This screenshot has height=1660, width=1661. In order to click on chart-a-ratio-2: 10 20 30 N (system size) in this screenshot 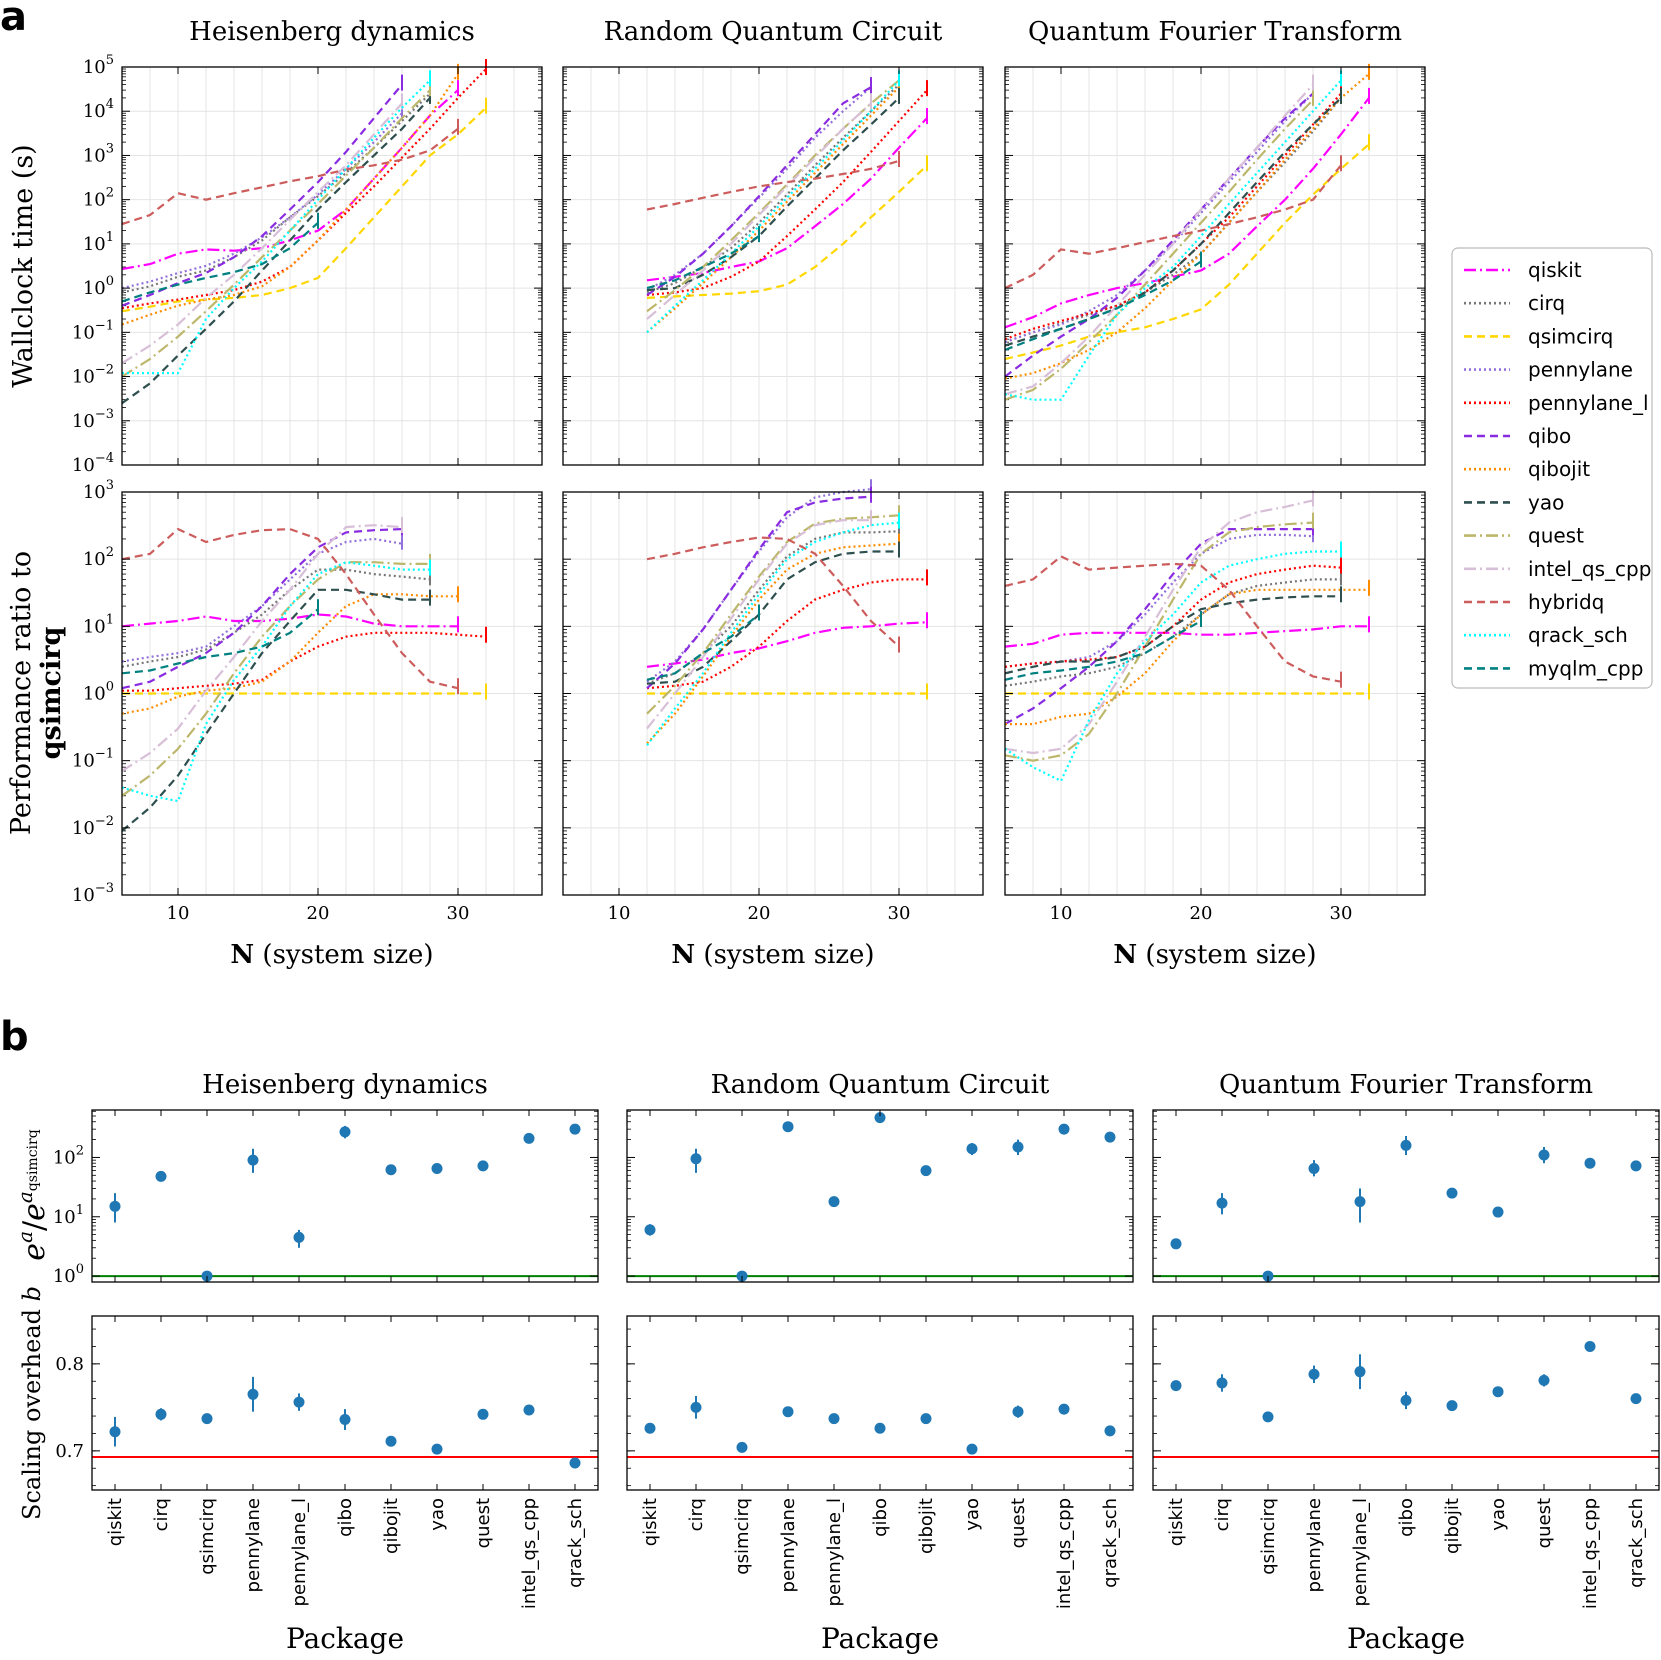, I will do `click(773, 724)`.